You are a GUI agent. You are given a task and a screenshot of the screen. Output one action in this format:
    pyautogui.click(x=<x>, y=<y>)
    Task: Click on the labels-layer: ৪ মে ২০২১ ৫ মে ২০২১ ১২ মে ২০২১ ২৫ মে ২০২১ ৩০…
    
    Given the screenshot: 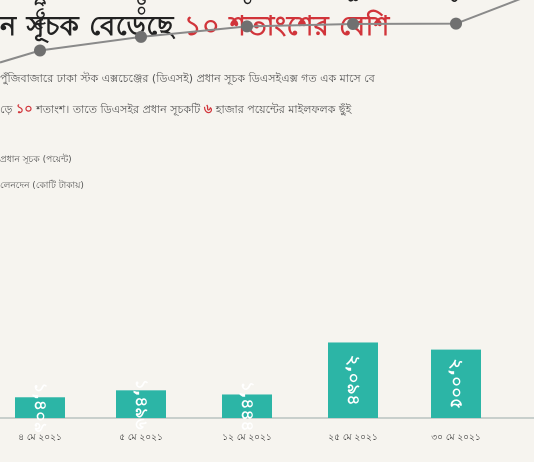 What is the action you would take?
    pyautogui.click(x=249, y=438)
    